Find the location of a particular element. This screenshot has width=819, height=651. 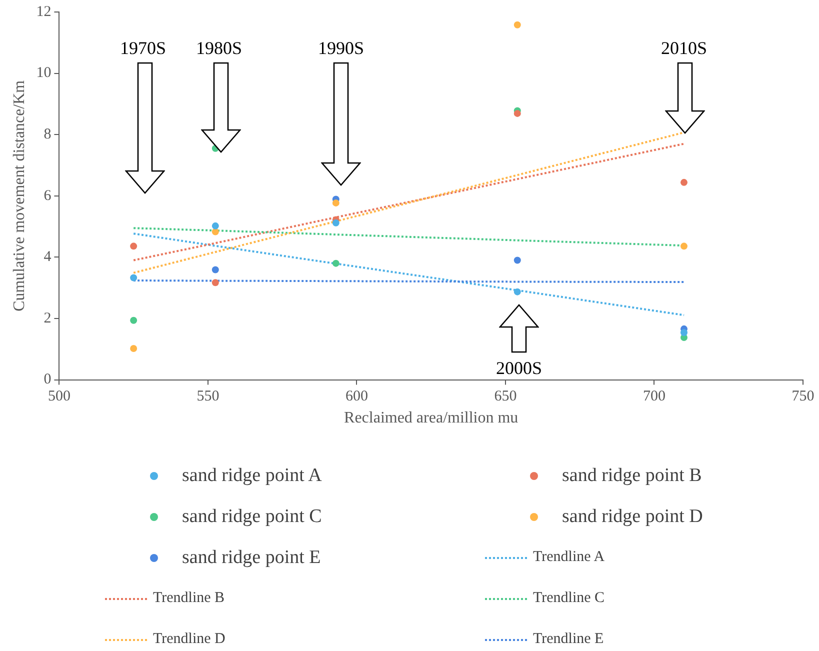

x-axis-title: Reclaimed area/million mu is located at coordinates (431, 418).